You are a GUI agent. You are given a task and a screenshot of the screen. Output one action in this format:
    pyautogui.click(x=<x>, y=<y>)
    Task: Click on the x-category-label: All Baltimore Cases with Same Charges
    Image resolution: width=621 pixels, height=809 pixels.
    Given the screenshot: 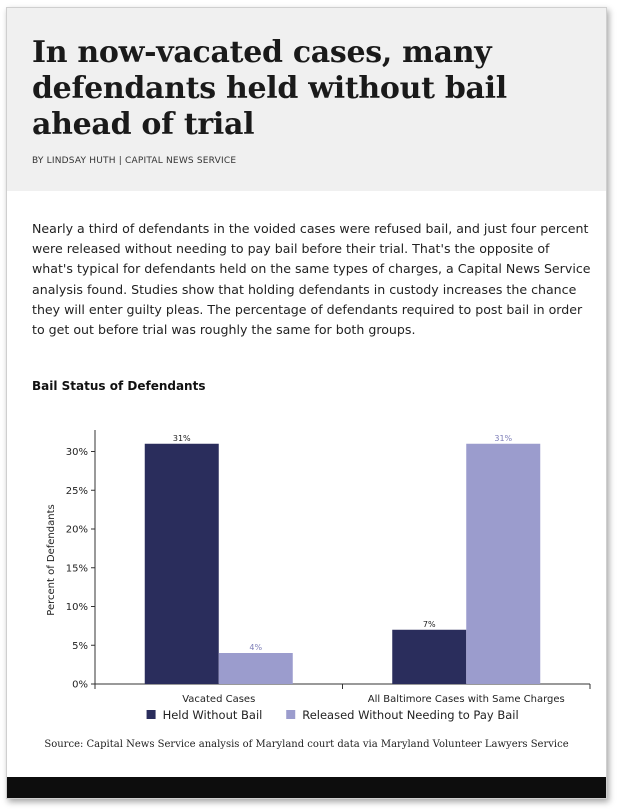 What is the action you would take?
    pyautogui.click(x=466, y=699)
    